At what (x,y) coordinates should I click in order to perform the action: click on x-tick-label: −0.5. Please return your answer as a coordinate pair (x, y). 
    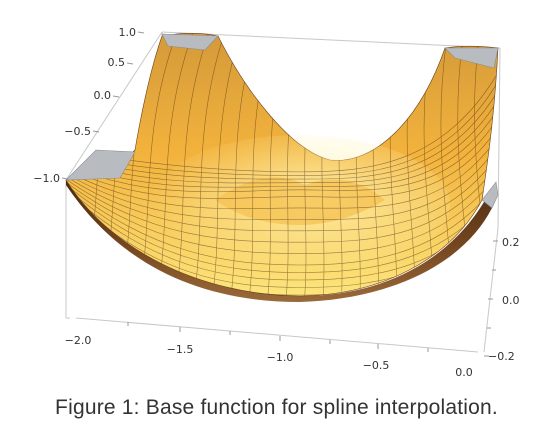
    Looking at the image, I should click on (376, 365).